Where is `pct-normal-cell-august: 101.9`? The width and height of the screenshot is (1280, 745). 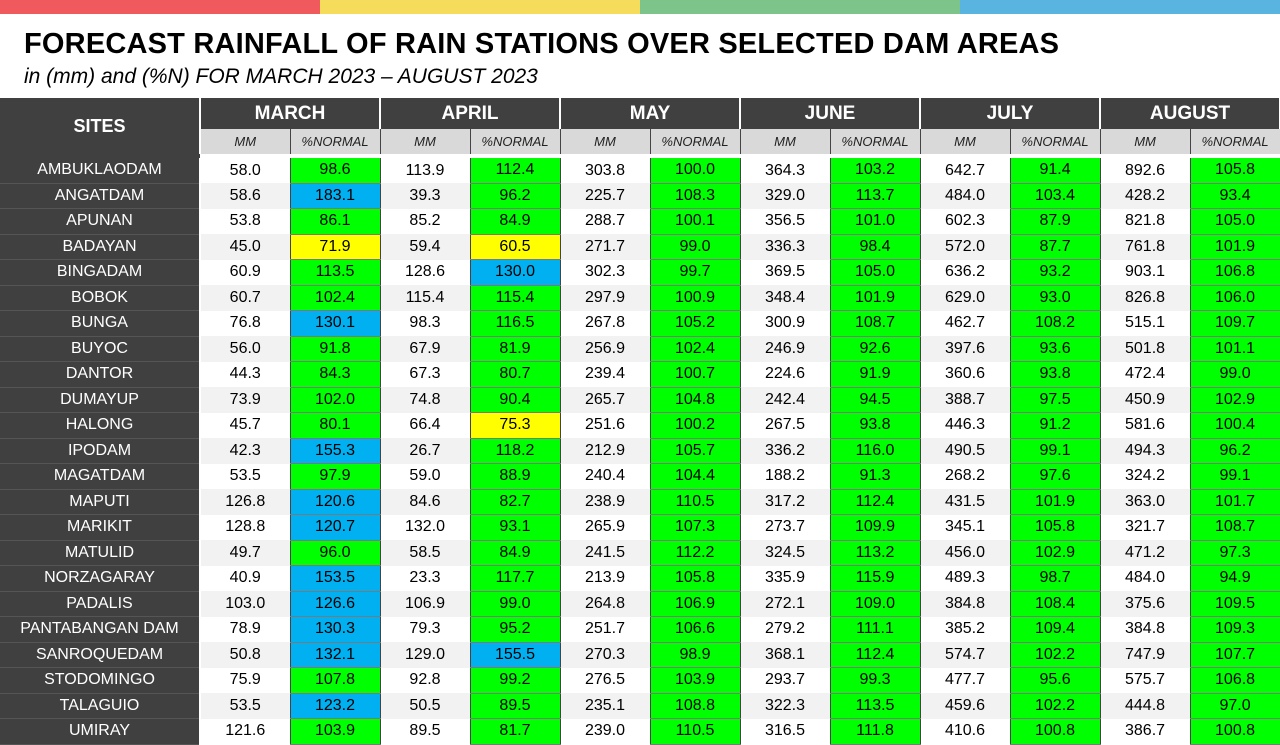
pct-normal-cell-august: 101.9 is located at coordinates (1234, 247).